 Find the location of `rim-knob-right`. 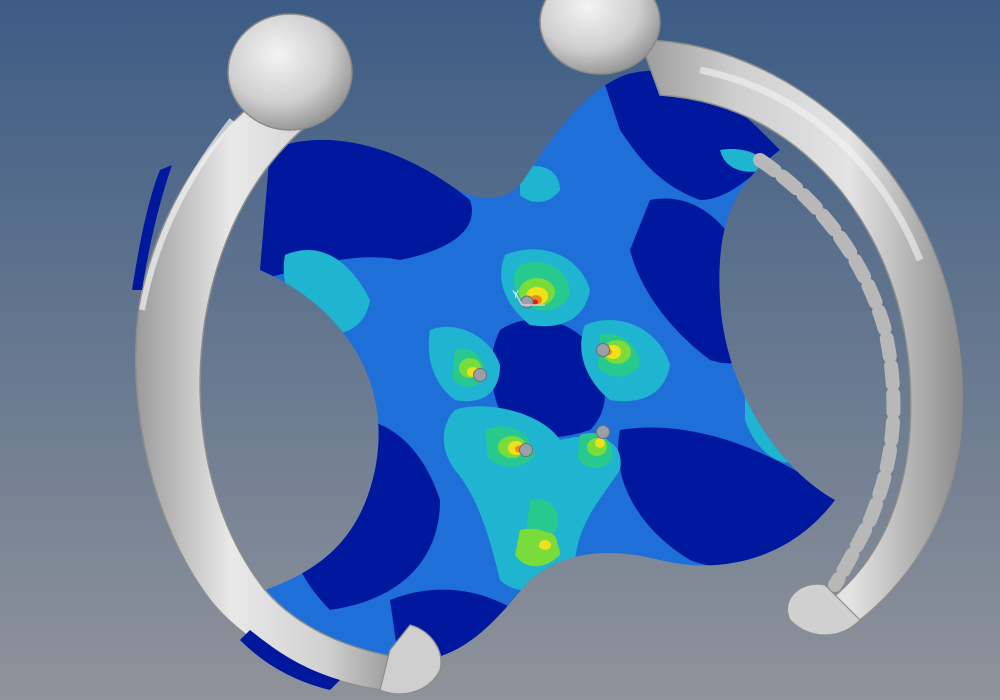

rim-knob-right is located at coordinates (600, 37).